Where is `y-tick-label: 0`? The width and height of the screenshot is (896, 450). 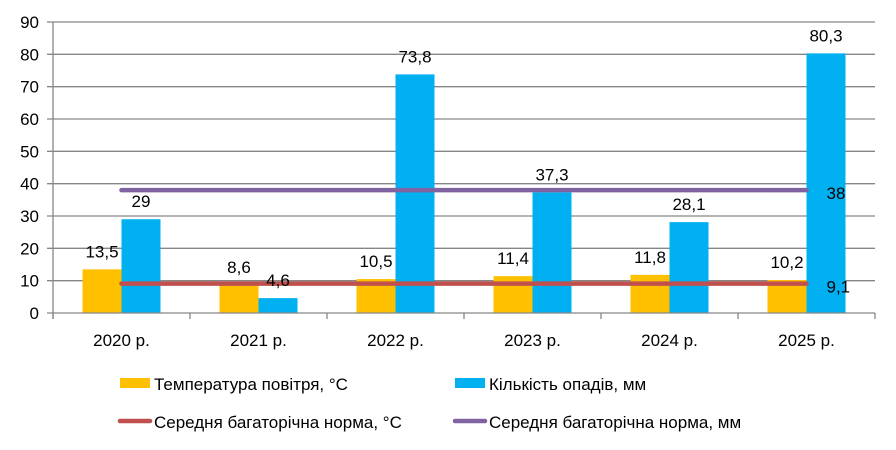
y-tick-label: 0 is located at coordinates (34, 313).